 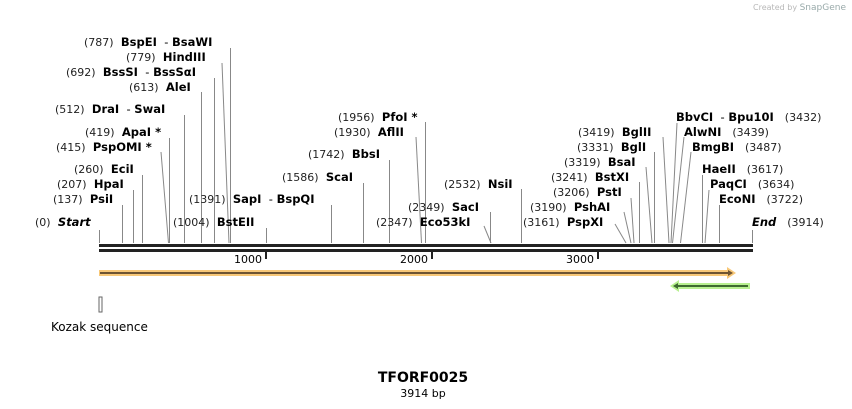 What do you see at coordinates (633, 147) in the screenshot?
I see `site-name: BglI` at bounding box center [633, 147].